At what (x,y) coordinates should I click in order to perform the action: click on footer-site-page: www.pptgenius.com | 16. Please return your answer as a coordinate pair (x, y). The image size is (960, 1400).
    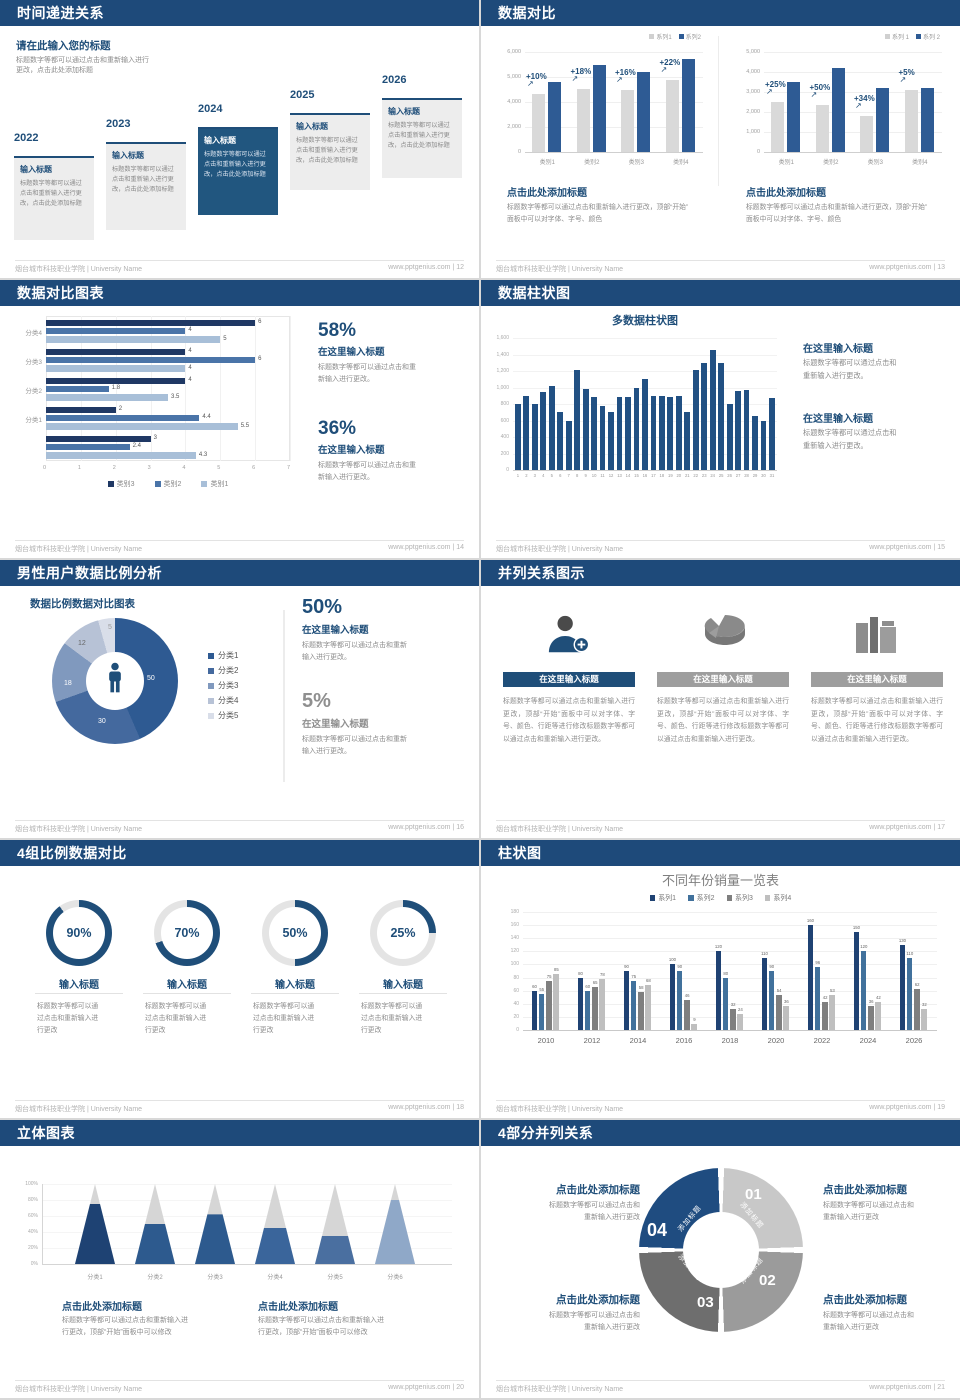
    Looking at the image, I should click on (426, 827).